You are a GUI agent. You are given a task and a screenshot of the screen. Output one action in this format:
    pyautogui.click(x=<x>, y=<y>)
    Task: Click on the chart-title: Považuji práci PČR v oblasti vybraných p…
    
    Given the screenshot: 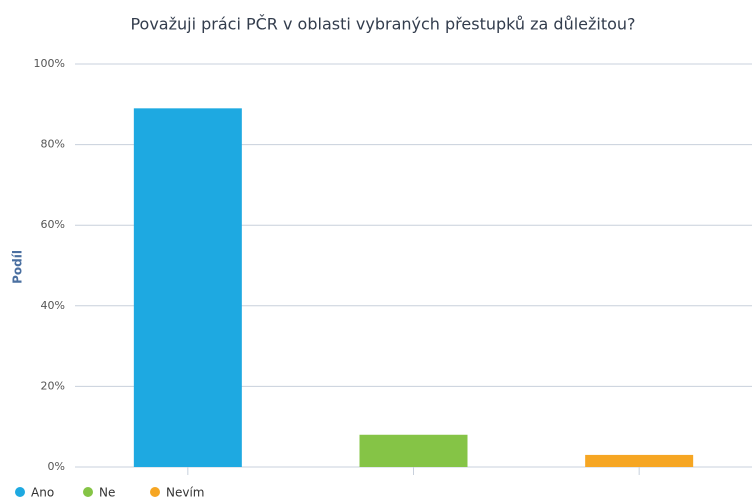 What is the action you would take?
    pyautogui.click(x=382, y=24)
    